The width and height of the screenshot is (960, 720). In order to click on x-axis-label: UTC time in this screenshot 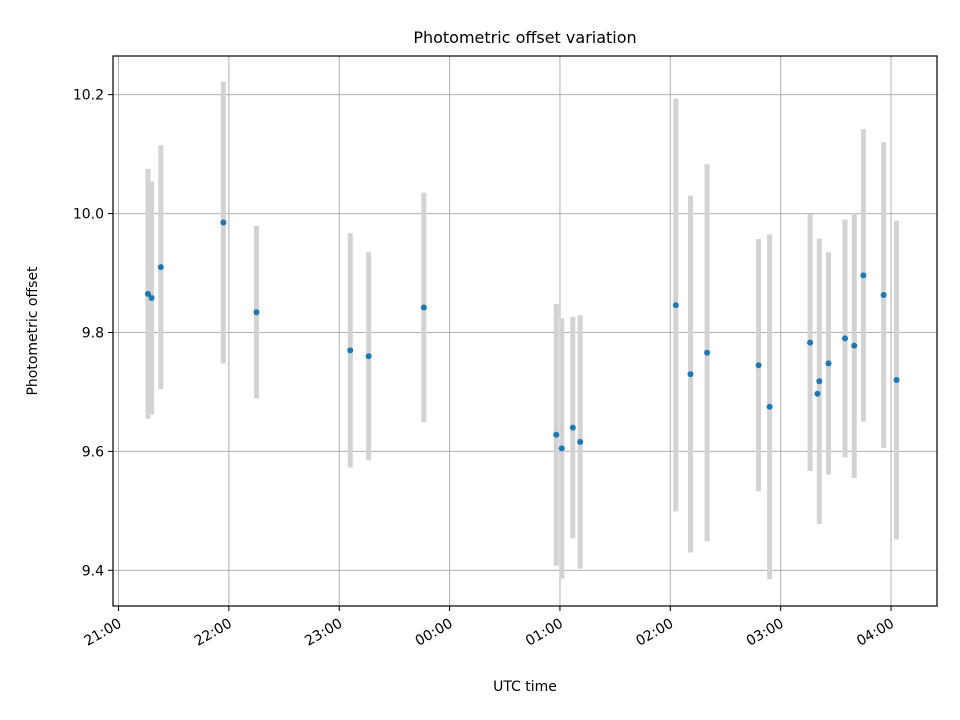, I will do `click(525, 687)`.